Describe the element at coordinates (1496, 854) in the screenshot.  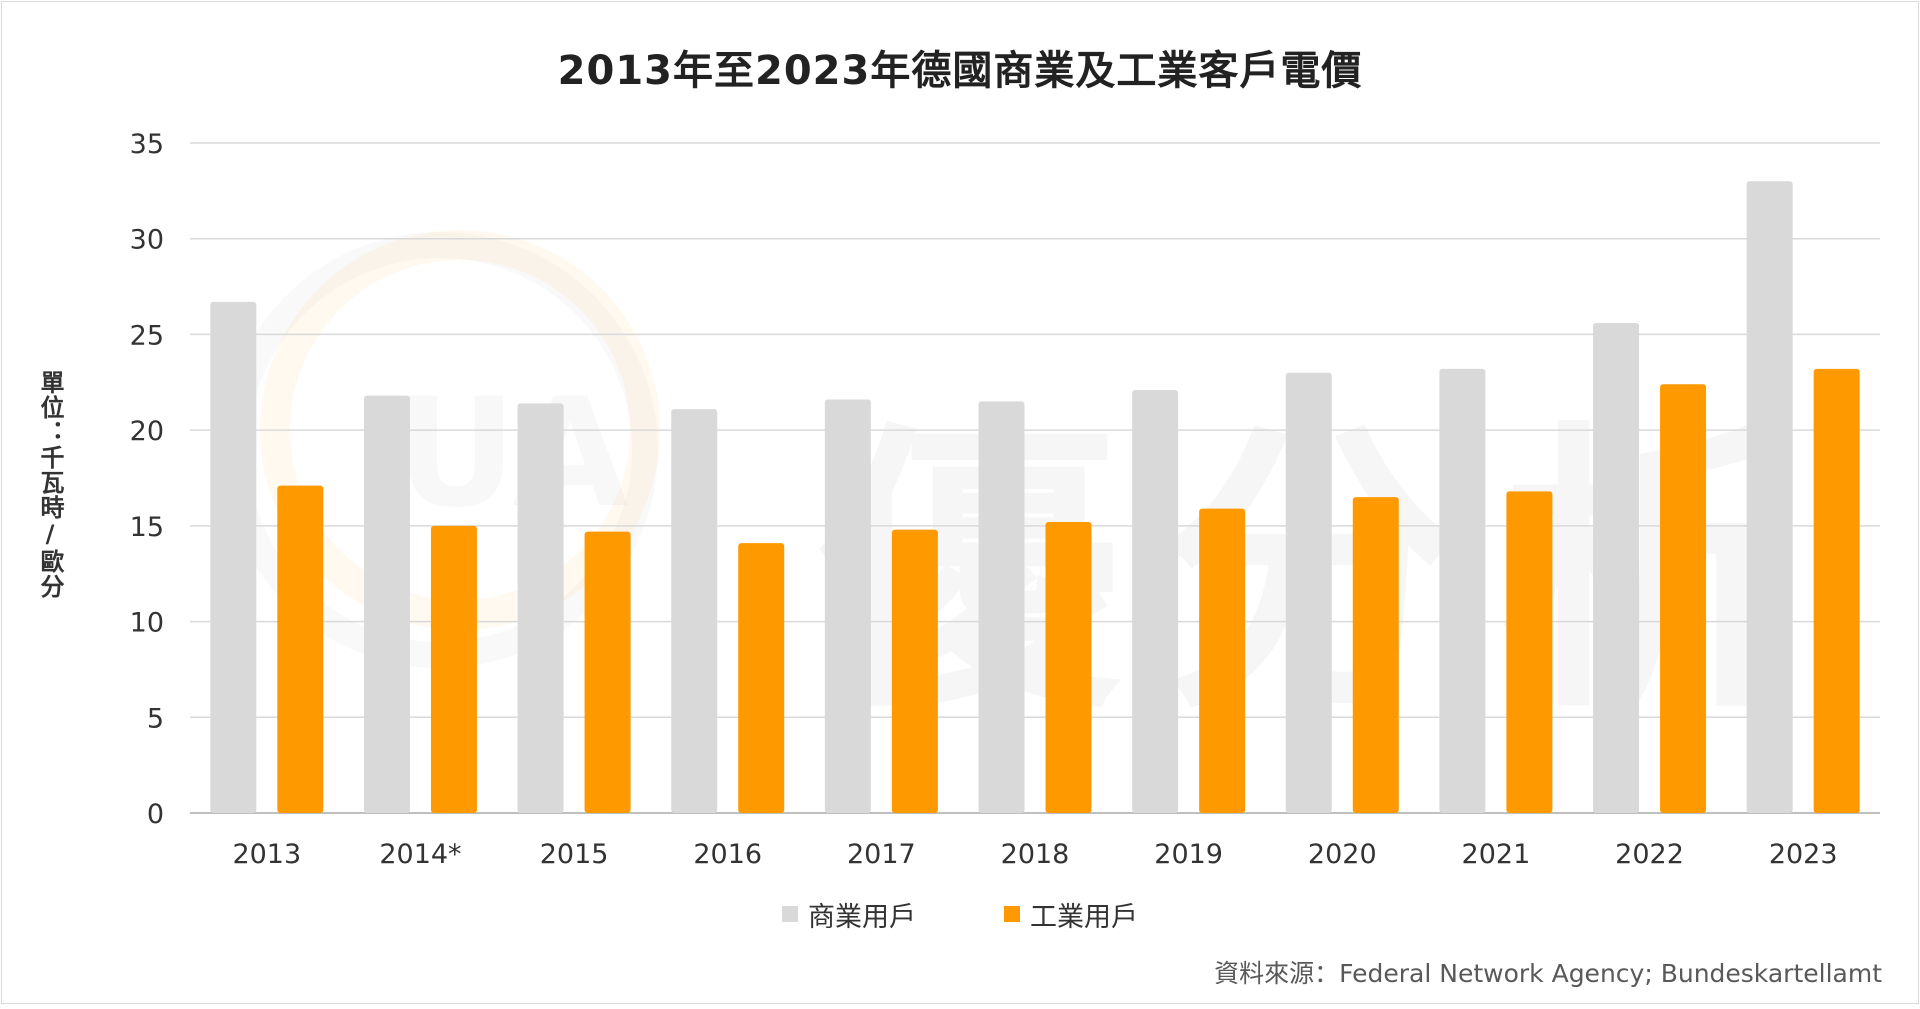
I see `x-tick-label: 2021` at that location.